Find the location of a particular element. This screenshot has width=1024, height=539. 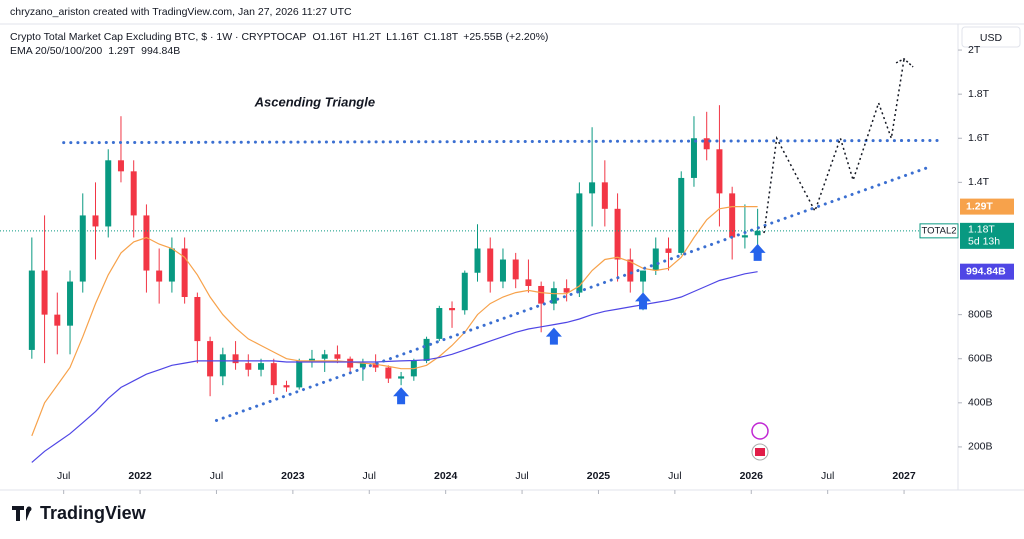

price-badge is located at coordinates (987, 235).